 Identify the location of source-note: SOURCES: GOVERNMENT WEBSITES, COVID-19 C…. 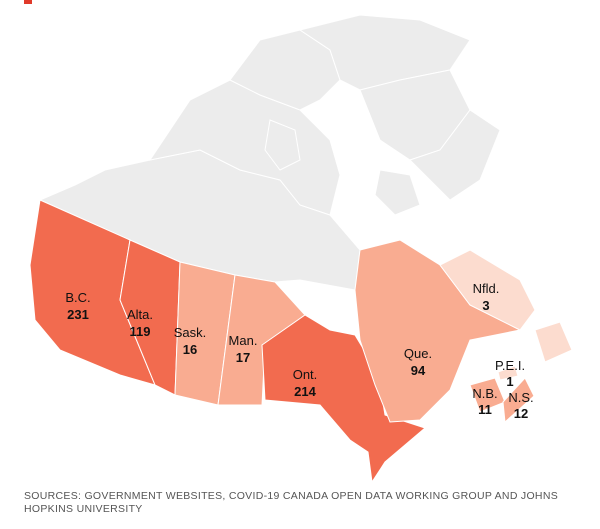
(291, 502).